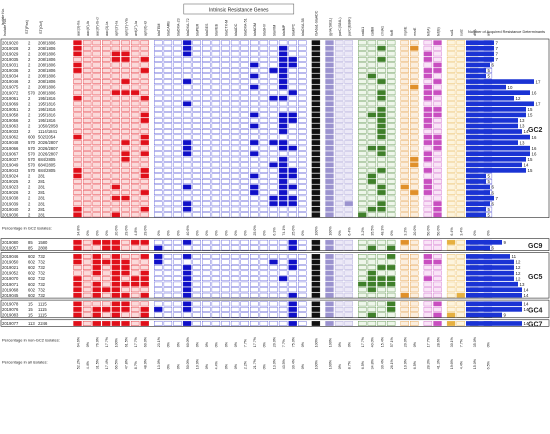 This screenshot has width=550, height=434. Describe the element at coordinates (146, 341) in the screenshot. I see `footer-percent-value: 60.0%` at that location.